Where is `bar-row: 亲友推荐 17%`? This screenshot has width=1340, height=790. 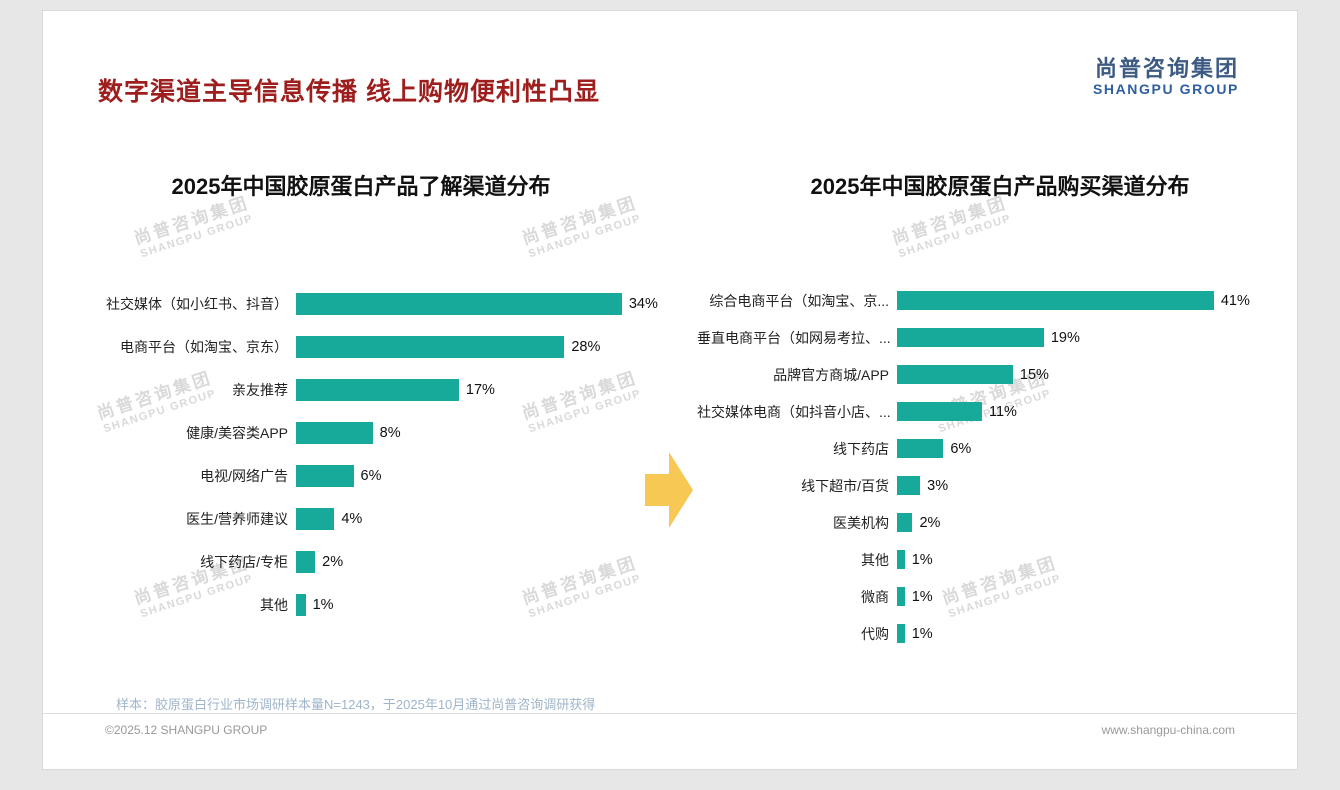
bar-row: 亲友推荐 17% is located at coordinates (361, 389).